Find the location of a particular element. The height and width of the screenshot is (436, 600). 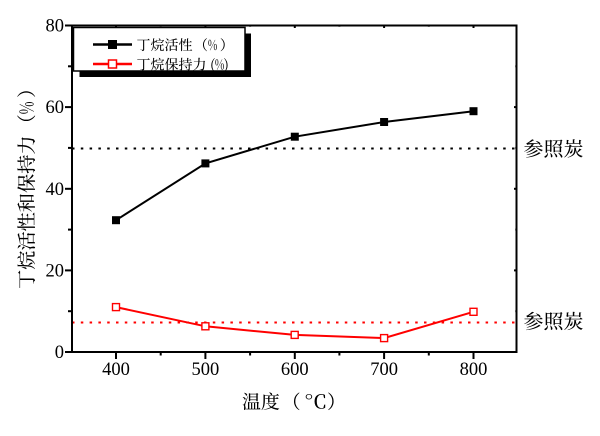

svg-text: 500 is located at coordinates (206, 370).